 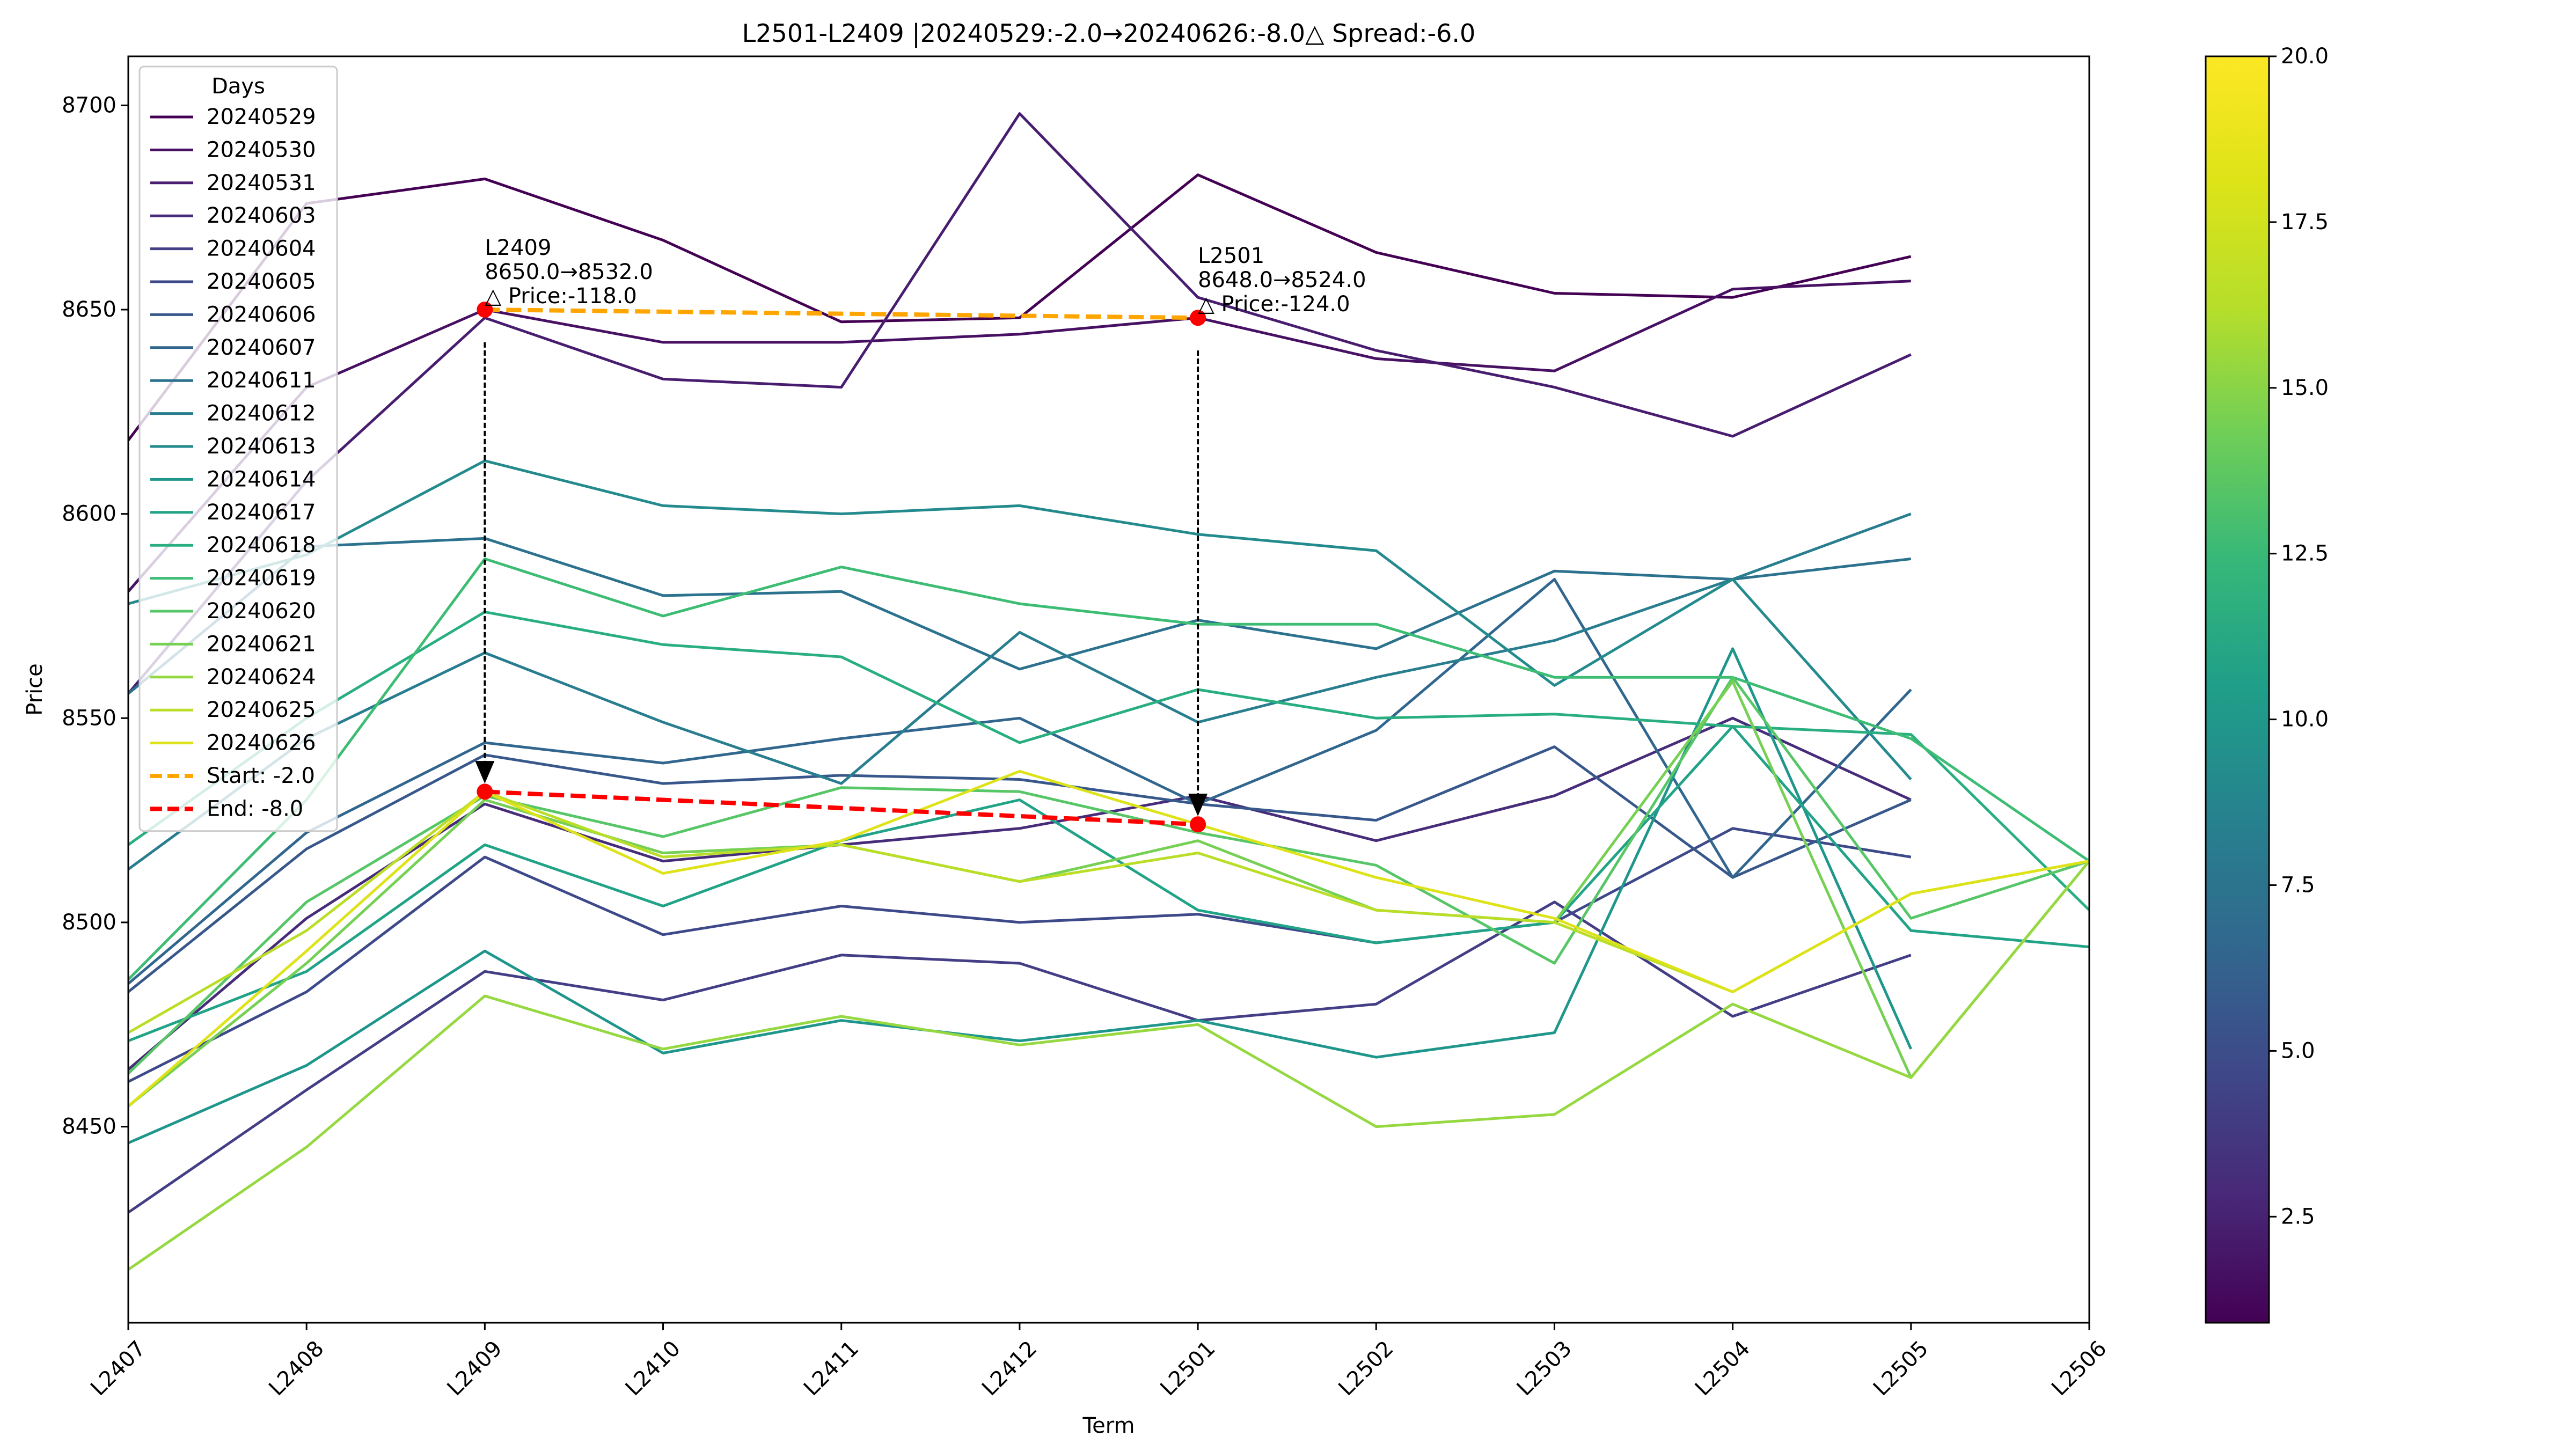 I want to click on legend-label-20240607: 20240607, so click(x=261, y=347).